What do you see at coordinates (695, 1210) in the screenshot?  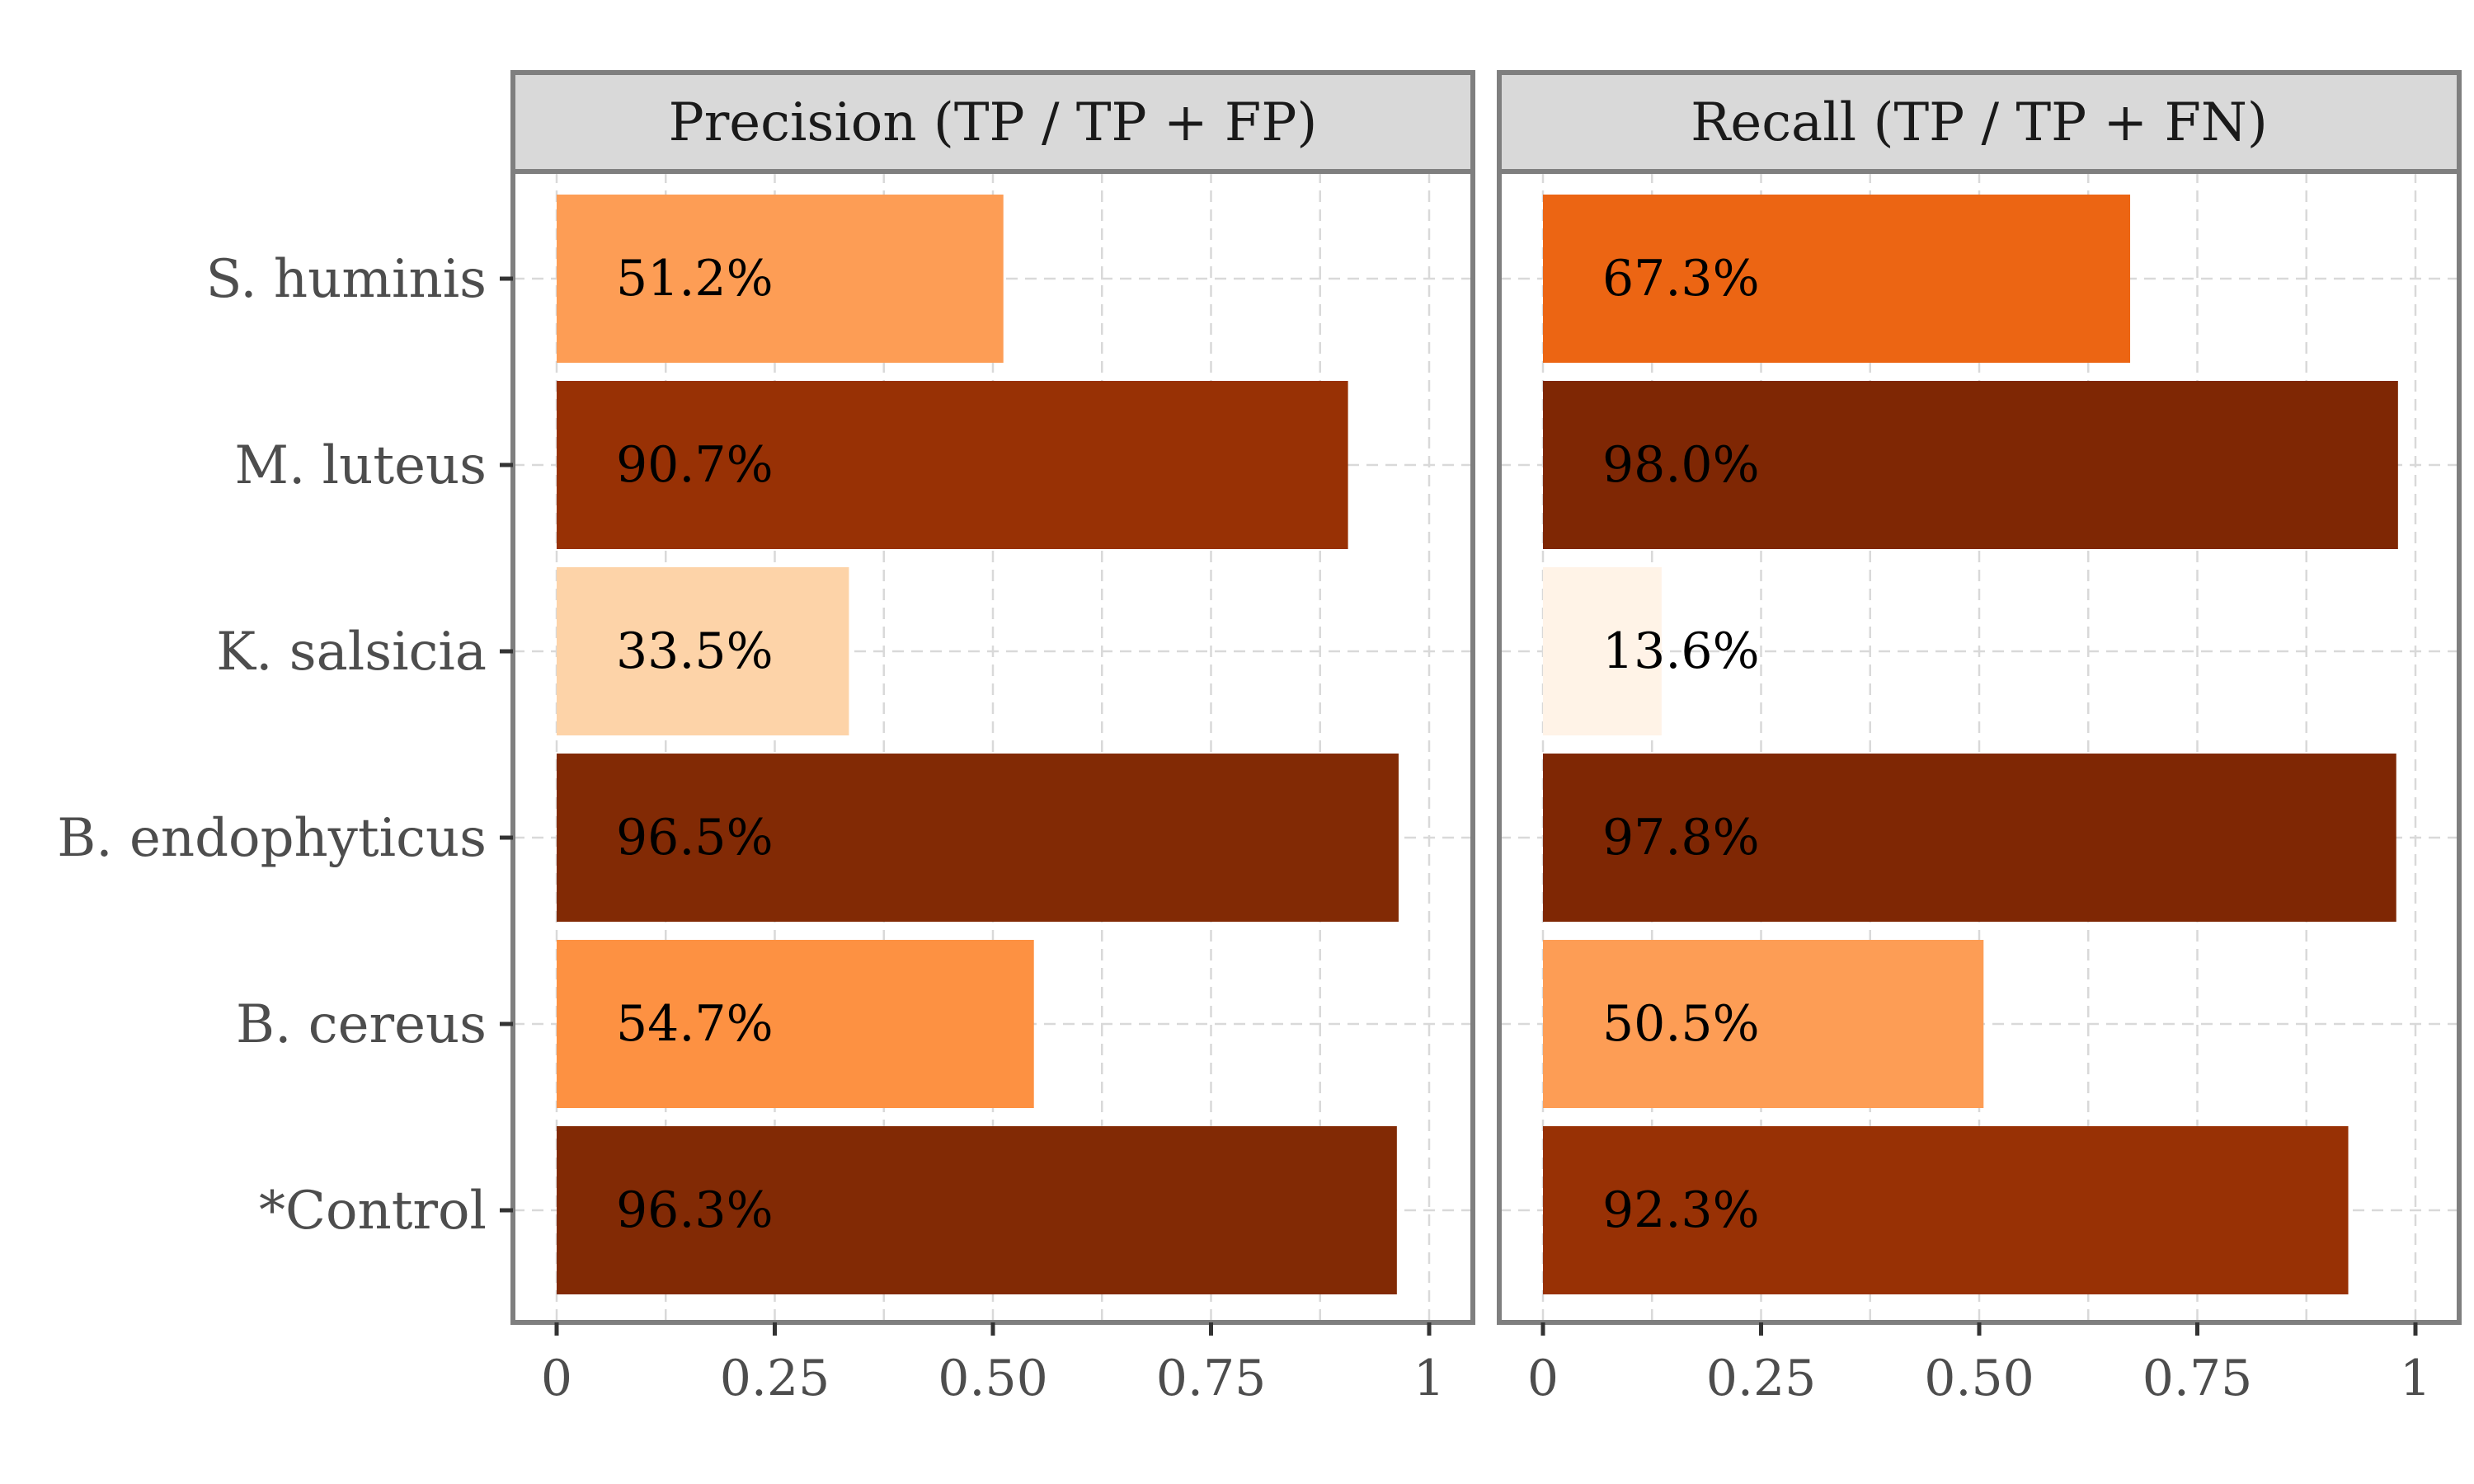 I see `bar-value-label: 96.3%` at bounding box center [695, 1210].